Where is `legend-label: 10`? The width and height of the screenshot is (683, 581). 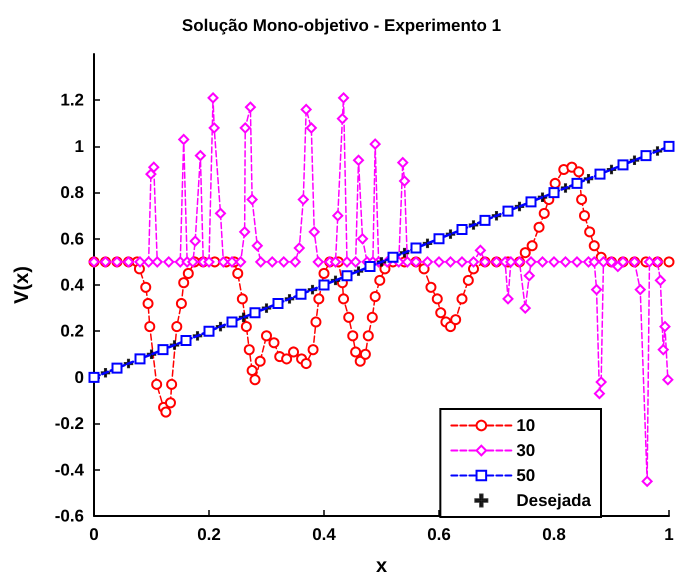
legend-label: 10 is located at coordinates (526, 425).